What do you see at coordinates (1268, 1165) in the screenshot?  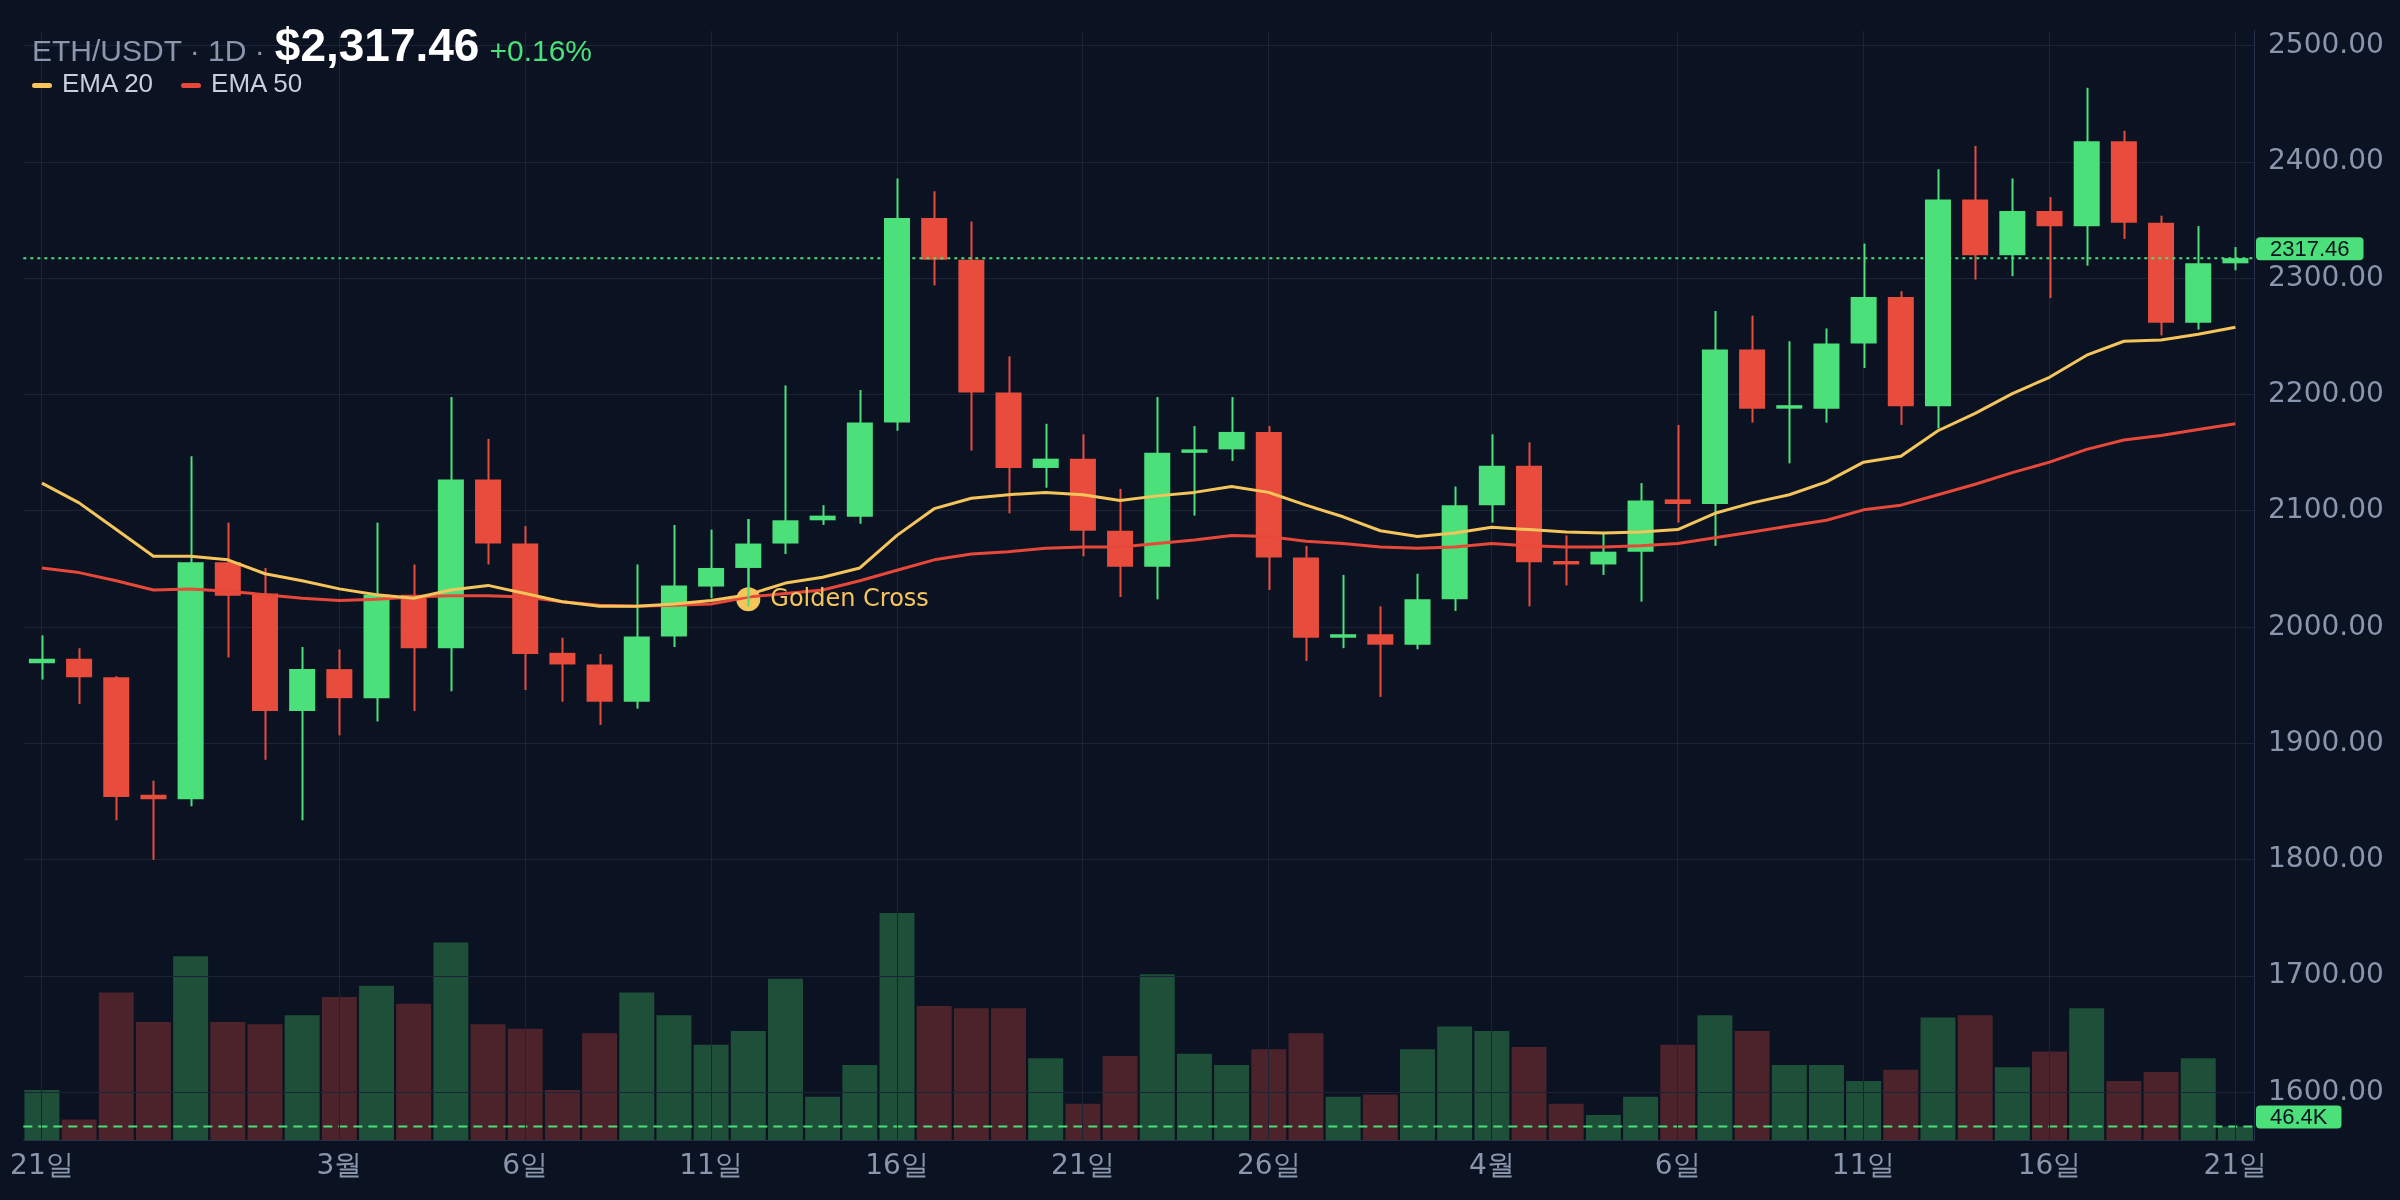 I see `x-tick-label: 26일` at bounding box center [1268, 1165].